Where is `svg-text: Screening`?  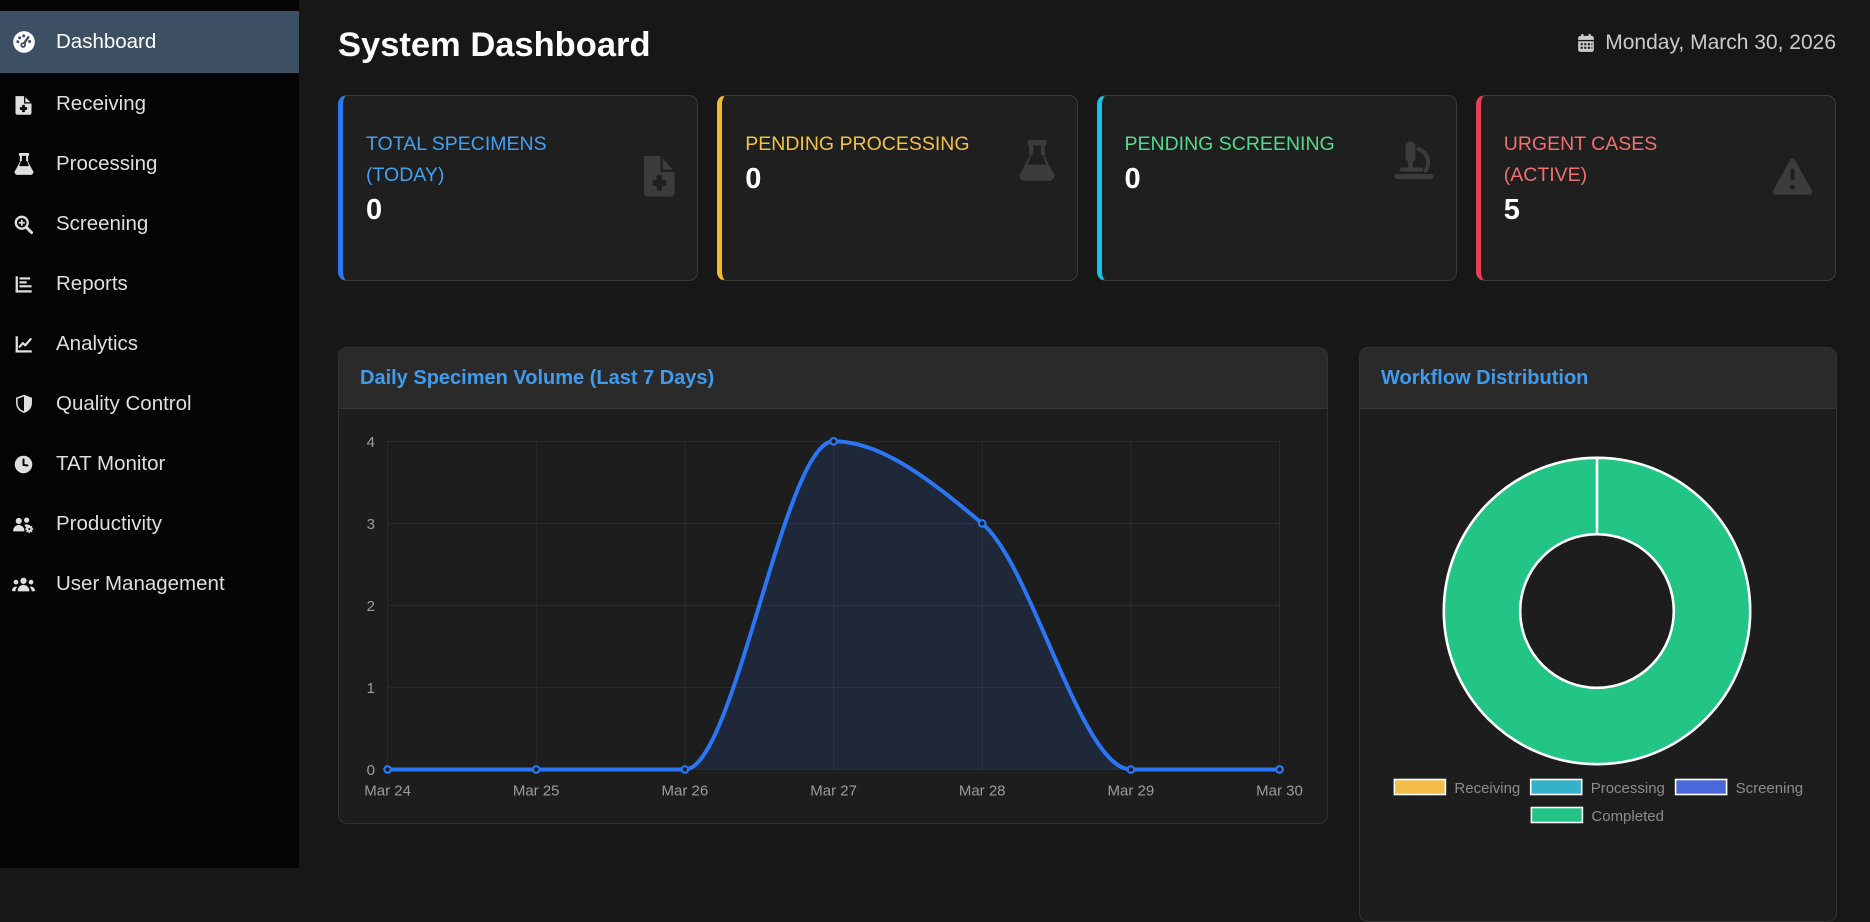 svg-text: Screening is located at coordinates (1770, 788).